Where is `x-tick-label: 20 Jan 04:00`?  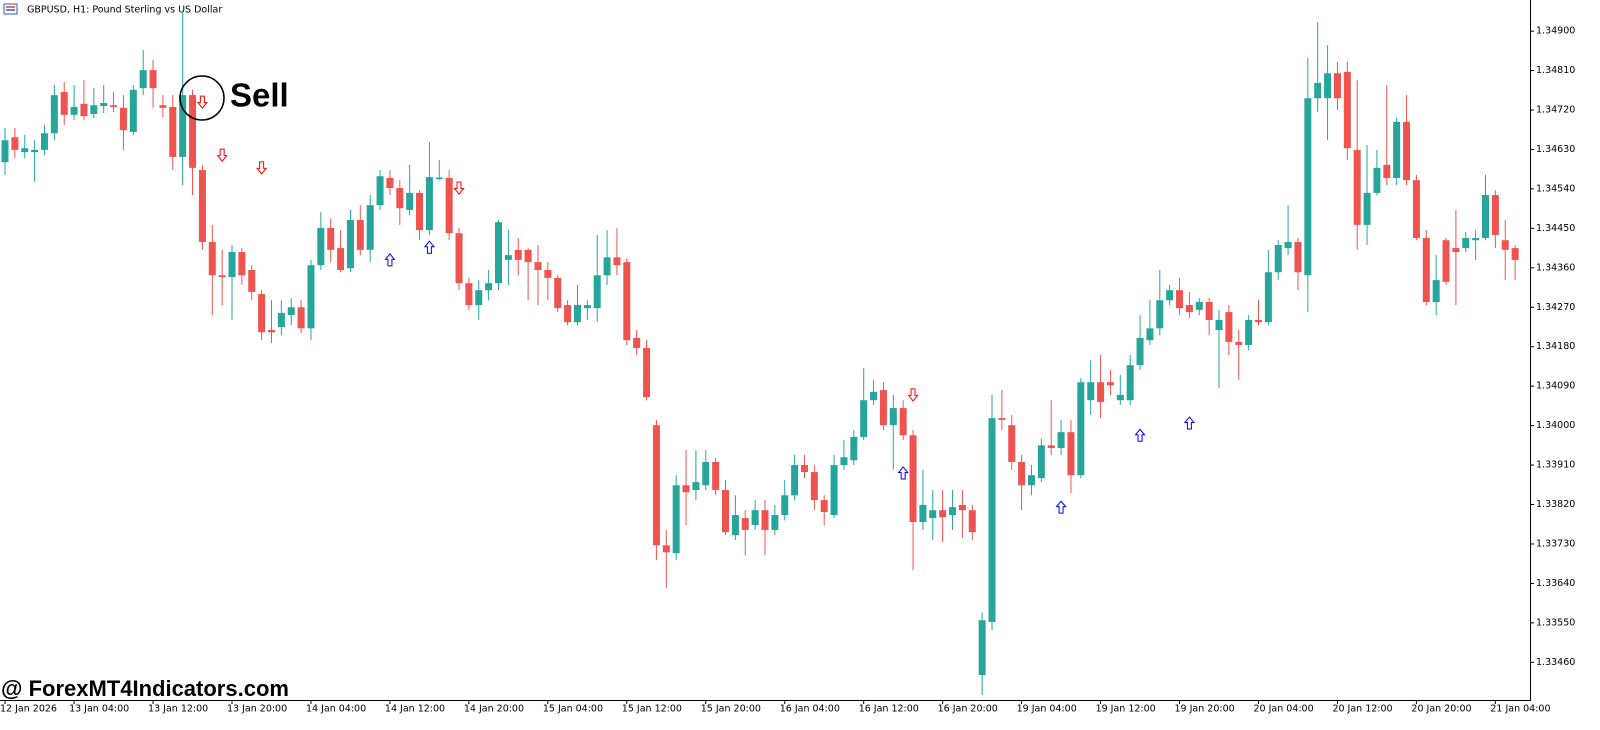 x-tick-label: 20 Jan 04:00 is located at coordinates (1283, 709).